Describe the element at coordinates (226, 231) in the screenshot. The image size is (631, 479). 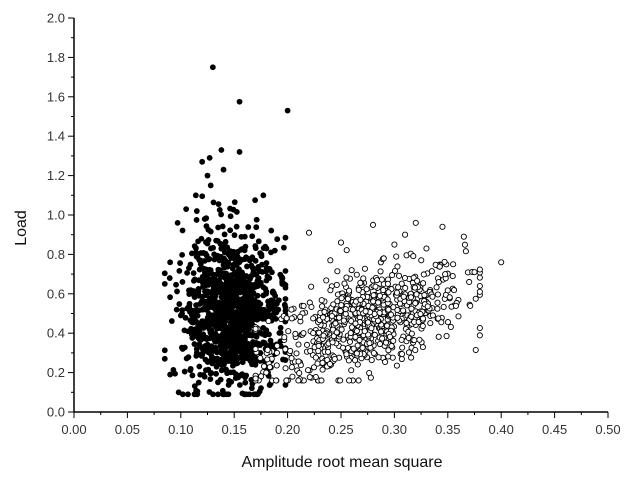
I see `series-filled-points` at that location.